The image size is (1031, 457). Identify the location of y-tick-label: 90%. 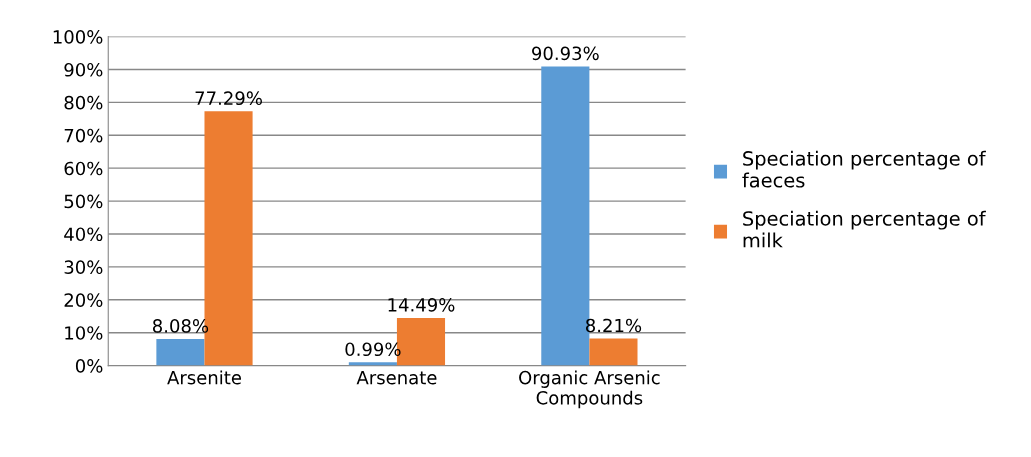
(83, 69).